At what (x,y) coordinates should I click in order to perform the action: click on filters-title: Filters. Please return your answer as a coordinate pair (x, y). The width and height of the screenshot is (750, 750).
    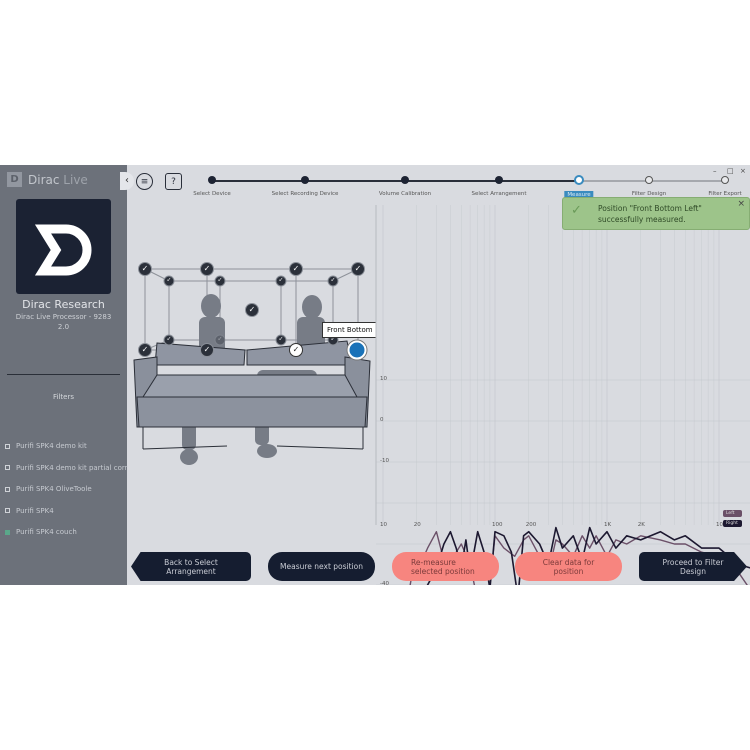
    Looking at the image, I should click on (63, 397).